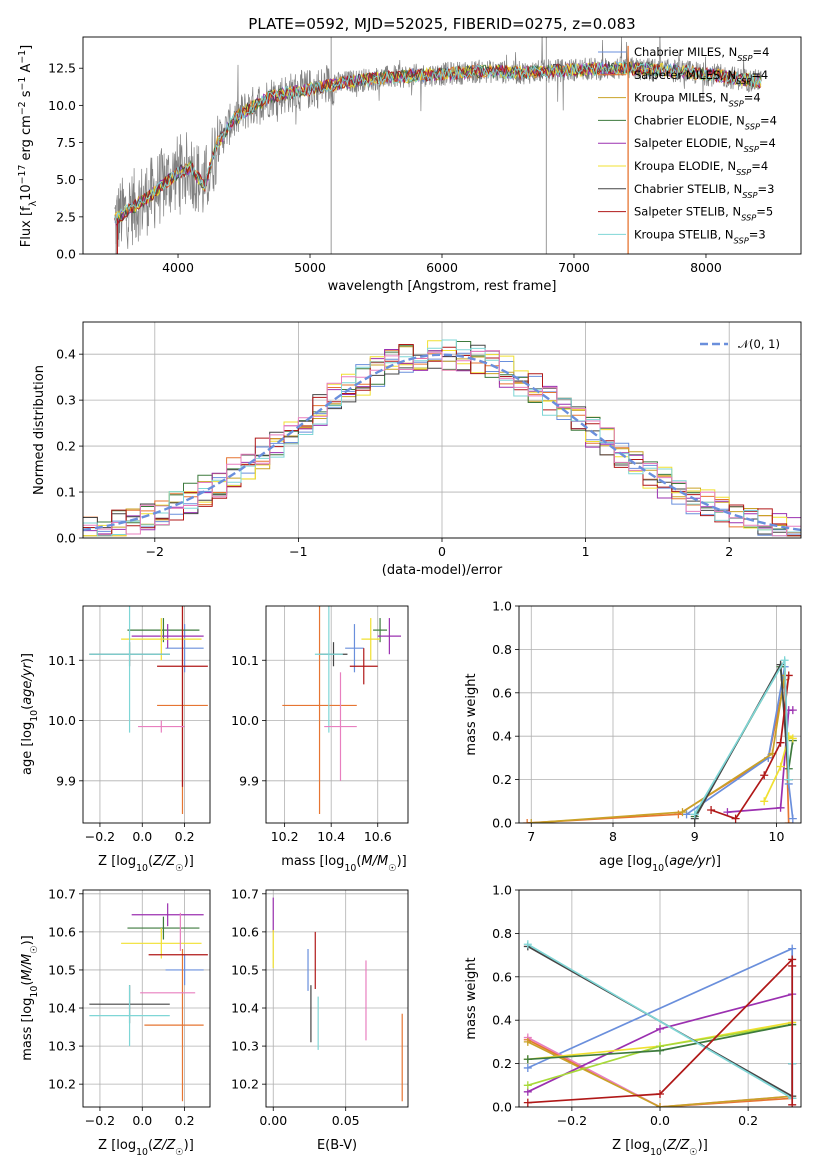 The width and height of the screenshot is (819, 1170). What do you see at coordinates (155, 551) in the screenshot?
I see `x-tick-label: −2` at bounding box center [155, 551].